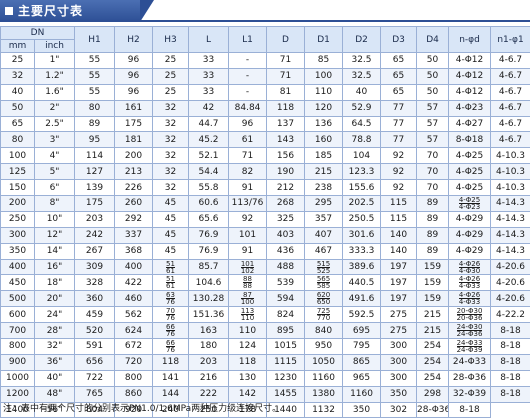 The width and height of the screenshot is (530, 419). I want to click on table-cell: 137, so click(286, 124).